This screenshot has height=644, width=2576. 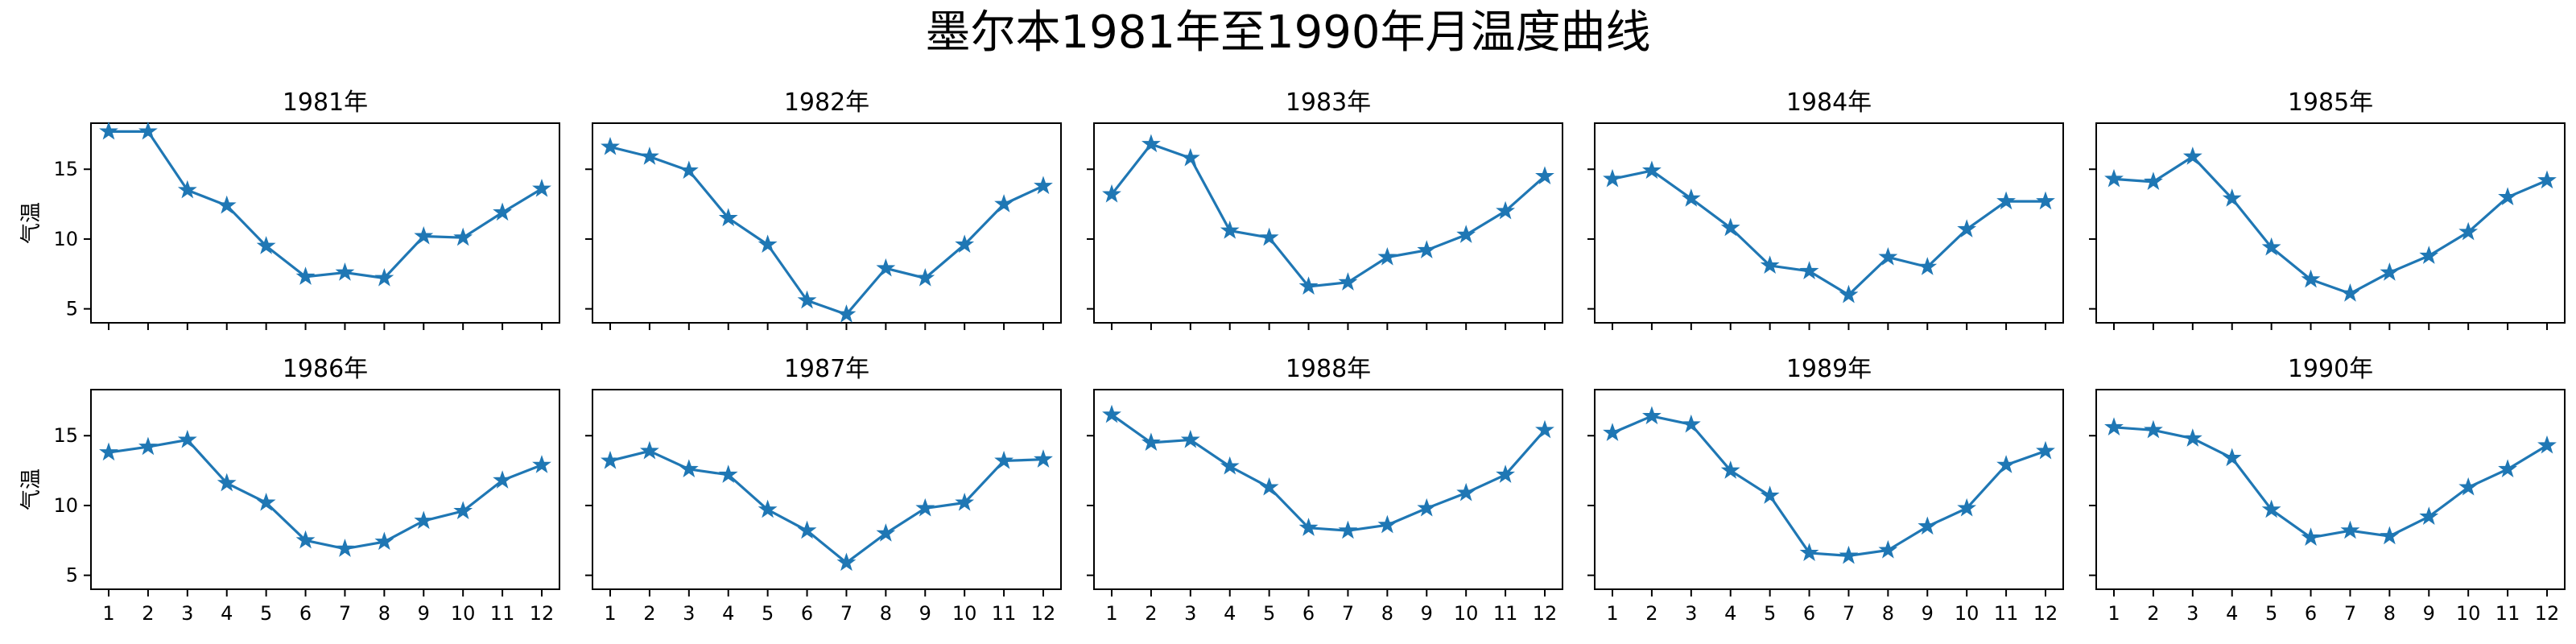 I want to click on x-tick-label: 8, so click(x=1888, y=613).